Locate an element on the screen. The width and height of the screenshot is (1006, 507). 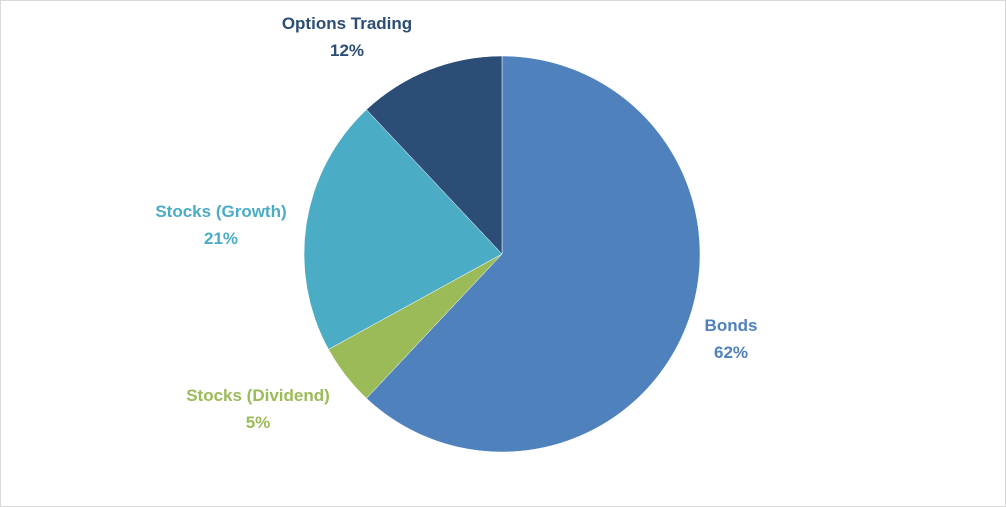
data-label-bonds-value: 62% is located at coordinates (731, 352).